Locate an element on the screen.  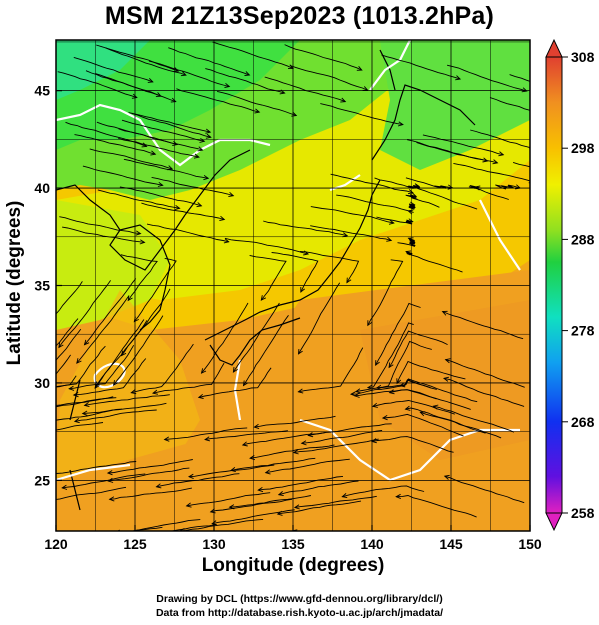
colorbar-tick-label: 278 is located at coordinates (583, 331).